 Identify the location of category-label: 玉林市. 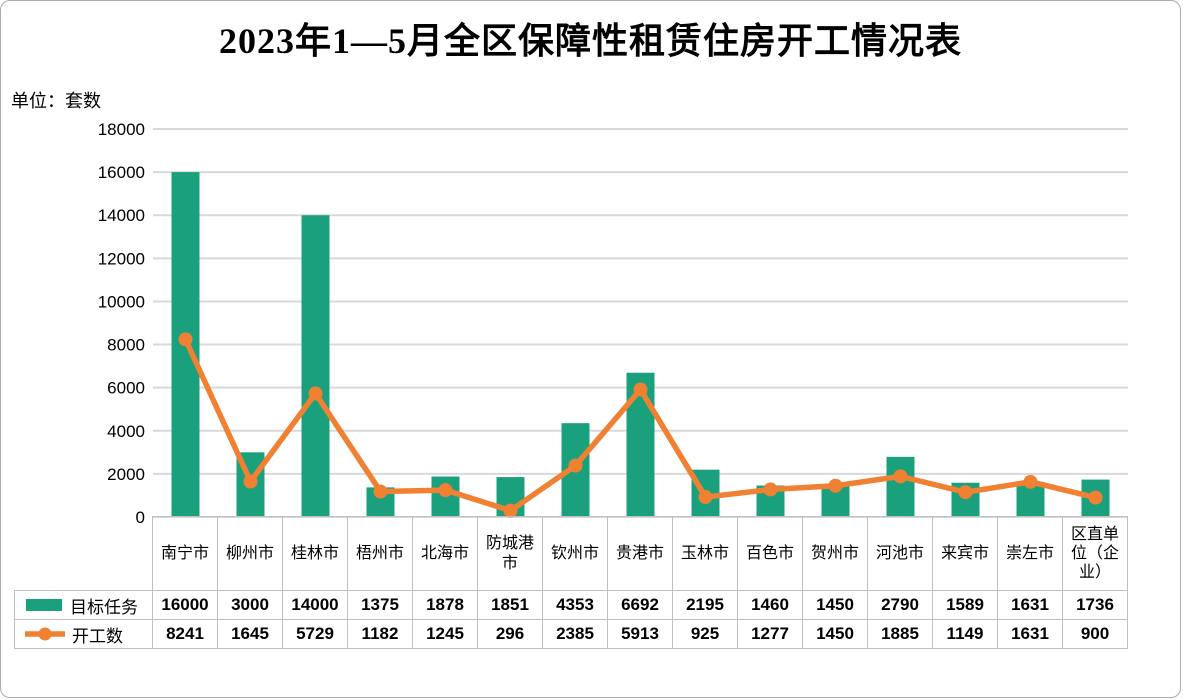
(705, 553).